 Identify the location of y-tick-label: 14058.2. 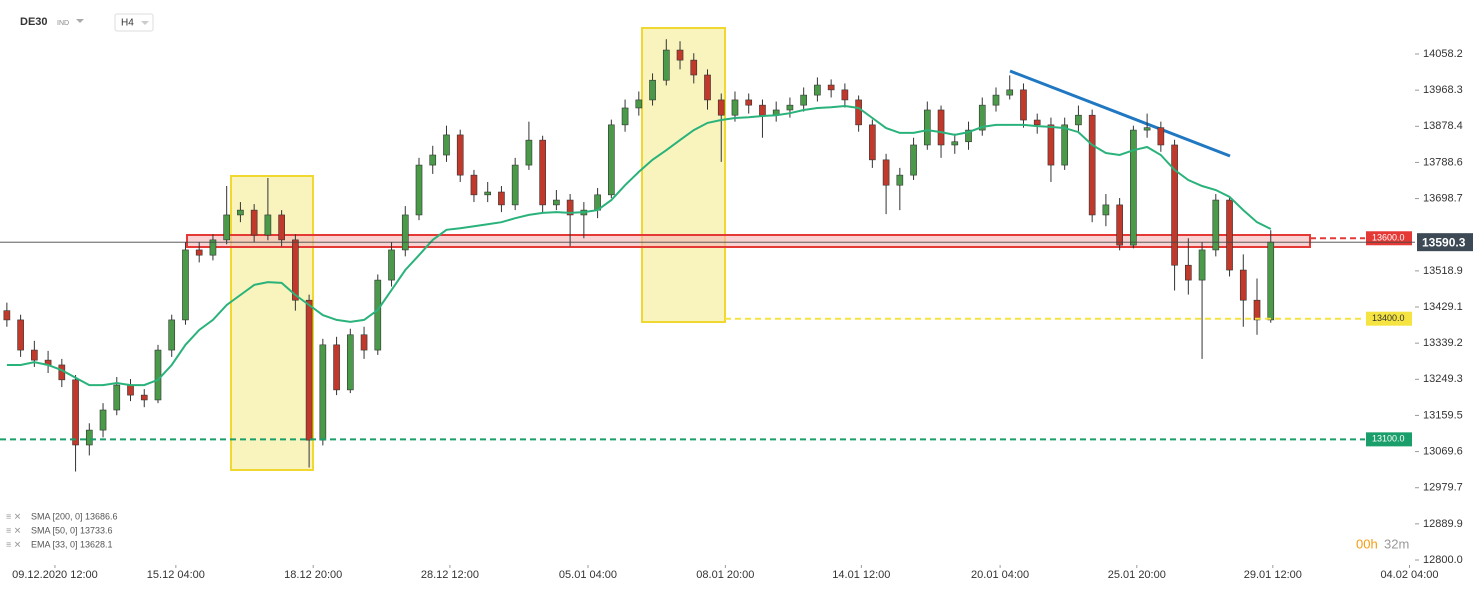
(1443, 54).